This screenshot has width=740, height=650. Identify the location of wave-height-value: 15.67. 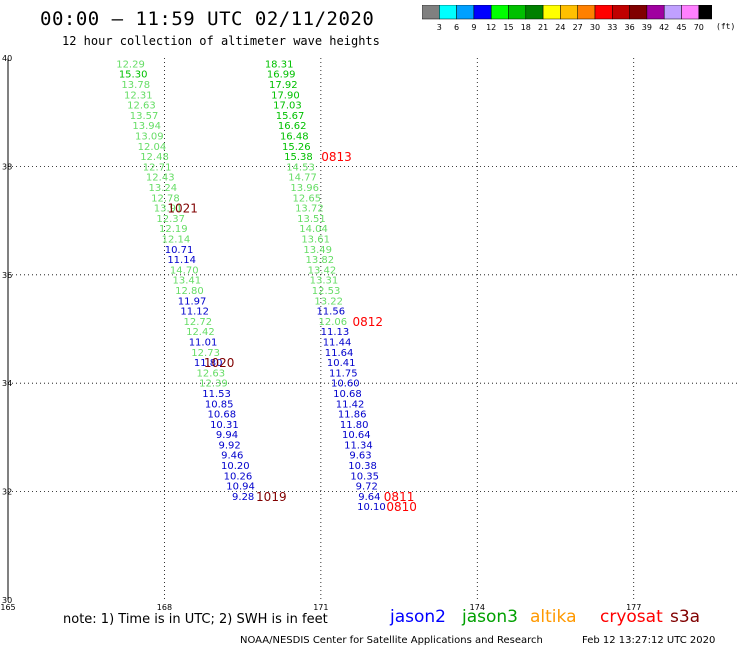
(290, 116).